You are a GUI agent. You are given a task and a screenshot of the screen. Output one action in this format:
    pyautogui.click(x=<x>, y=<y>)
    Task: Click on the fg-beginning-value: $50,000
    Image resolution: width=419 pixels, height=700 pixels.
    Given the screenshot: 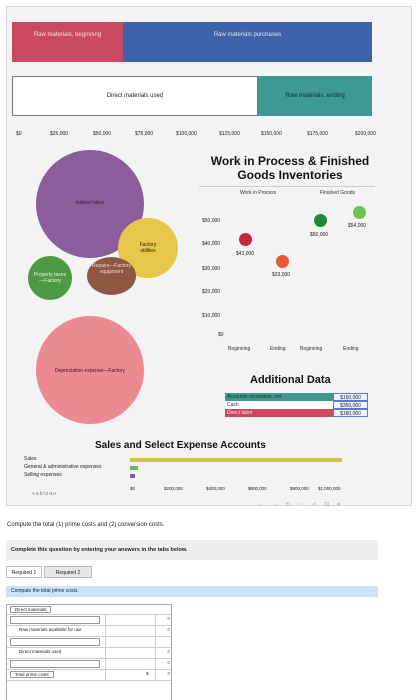 What is the action you would take?
    pyautogui.click(x=319, y=235)
    